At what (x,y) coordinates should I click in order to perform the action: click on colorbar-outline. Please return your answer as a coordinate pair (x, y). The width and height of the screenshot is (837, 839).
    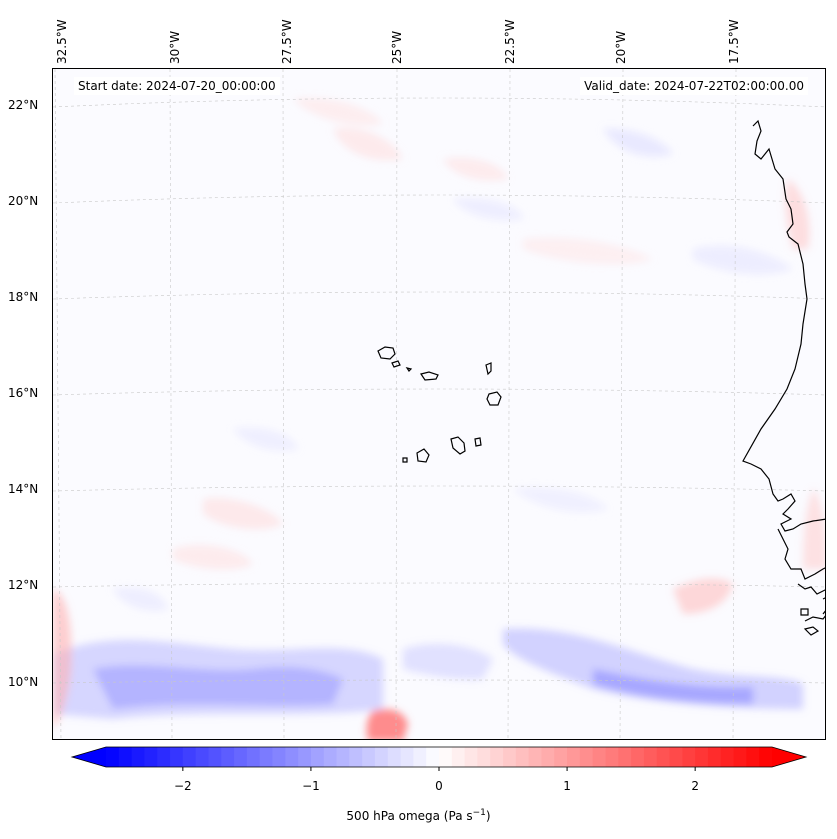
    Looking at the image, I should click on (439, 757).